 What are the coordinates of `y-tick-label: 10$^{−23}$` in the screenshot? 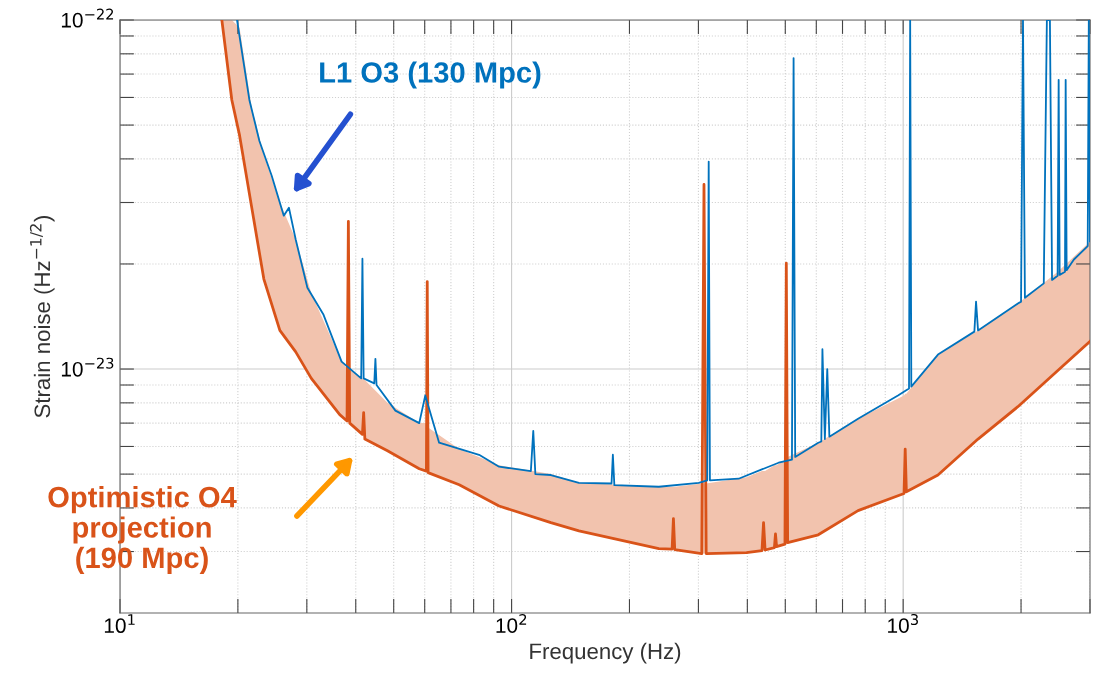 It's located at (87, 367).